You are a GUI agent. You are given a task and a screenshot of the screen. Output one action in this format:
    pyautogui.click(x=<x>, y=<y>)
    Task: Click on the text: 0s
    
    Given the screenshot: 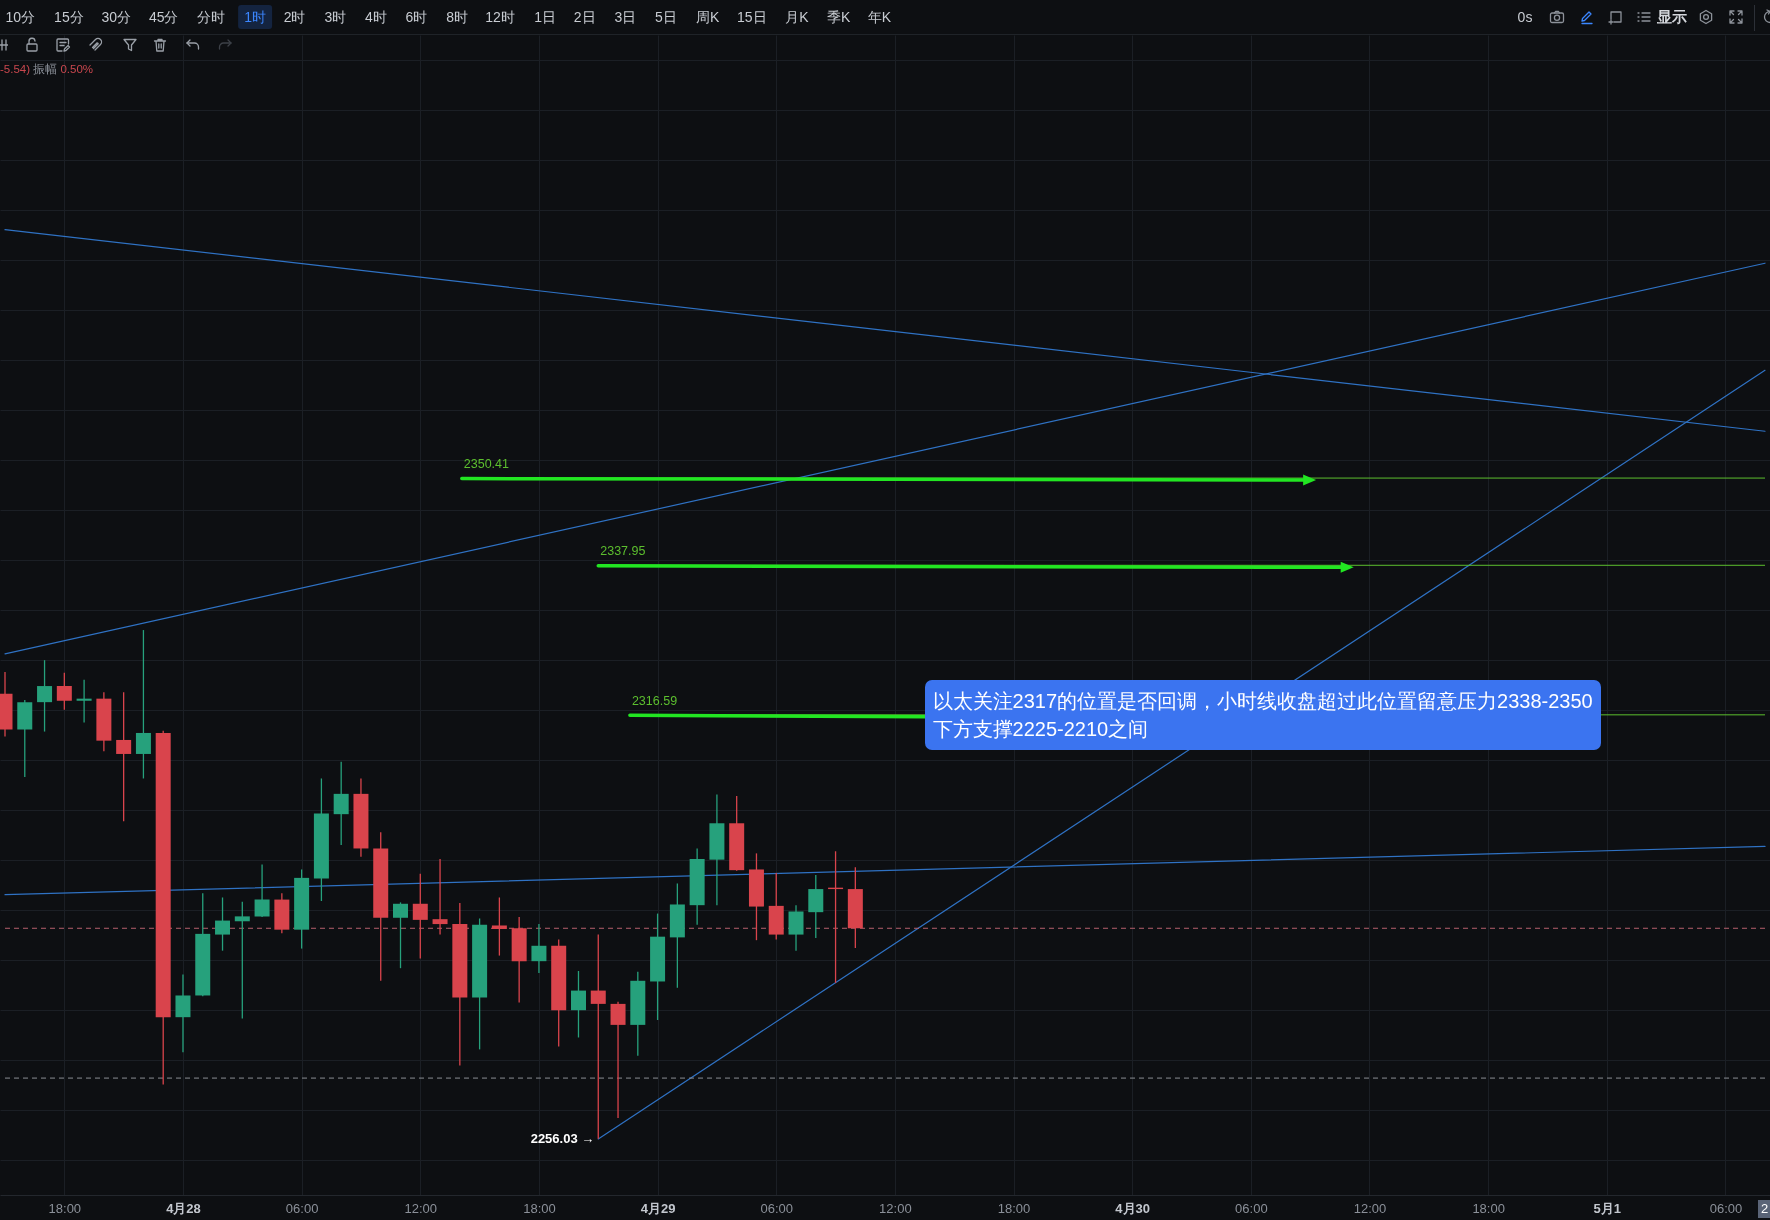 What is the action you would take?
    pyautogui.click(x=1525, y=17)
    